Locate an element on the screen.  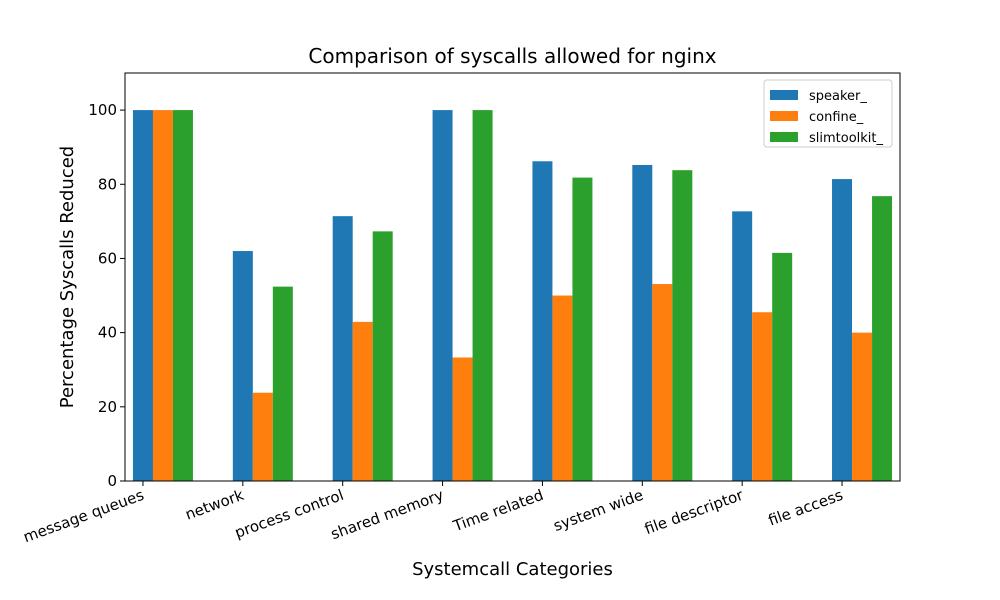
legend: speaker_ confine_ slimtoolkit_ is located at coordinates (828, 113).